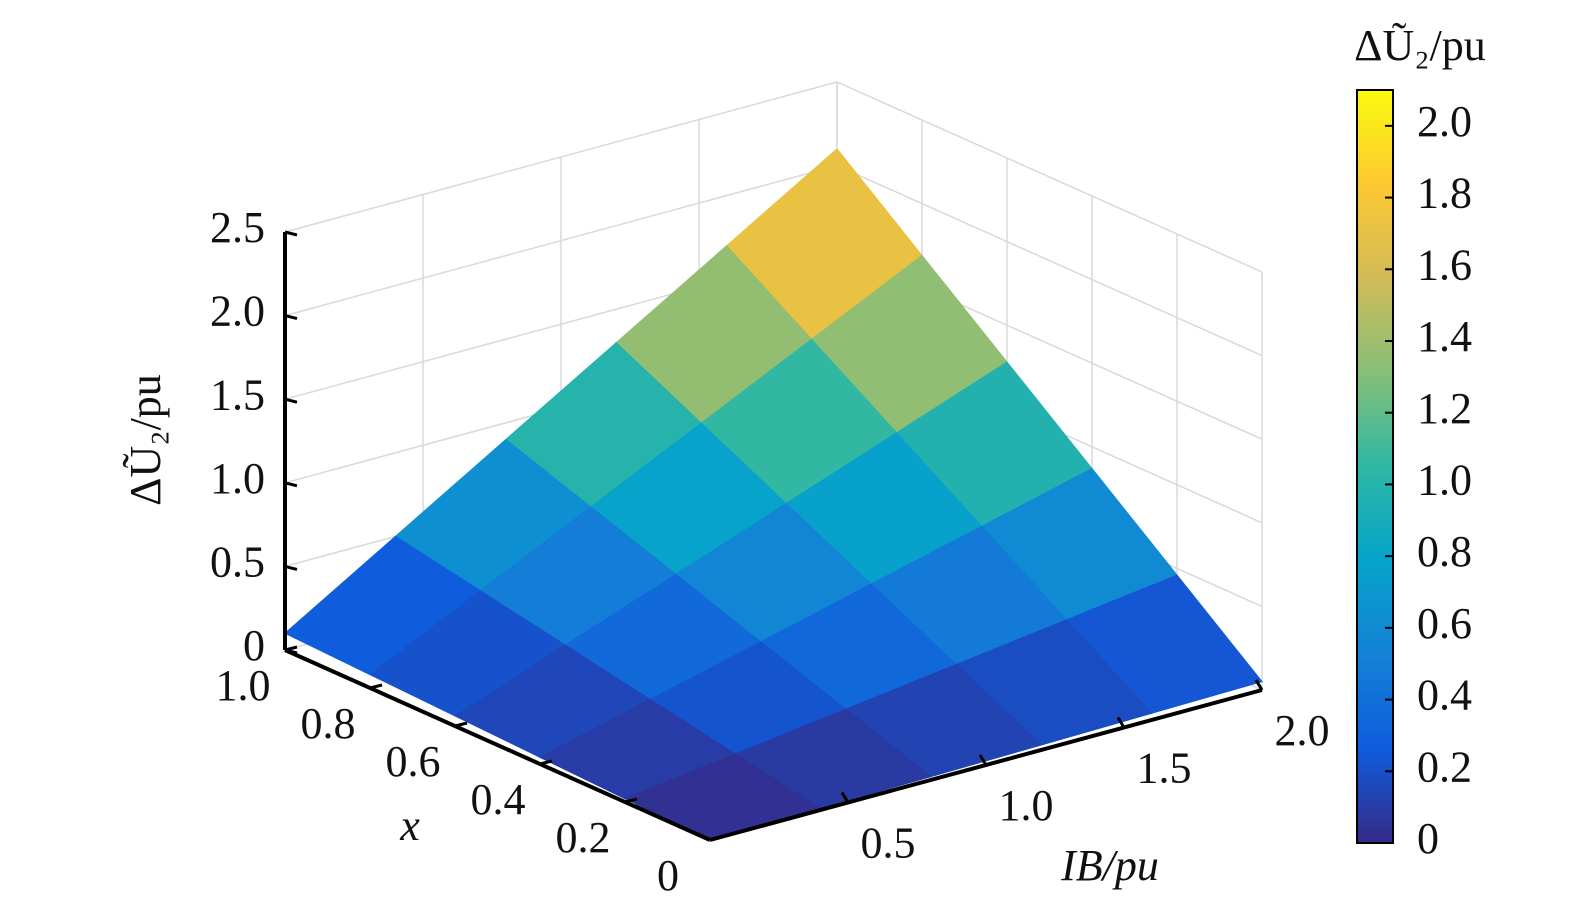  Describe the element at coordinates (1444, 551) in the screenshot. I see `colorbar-tick-label: 0.8` at that location.